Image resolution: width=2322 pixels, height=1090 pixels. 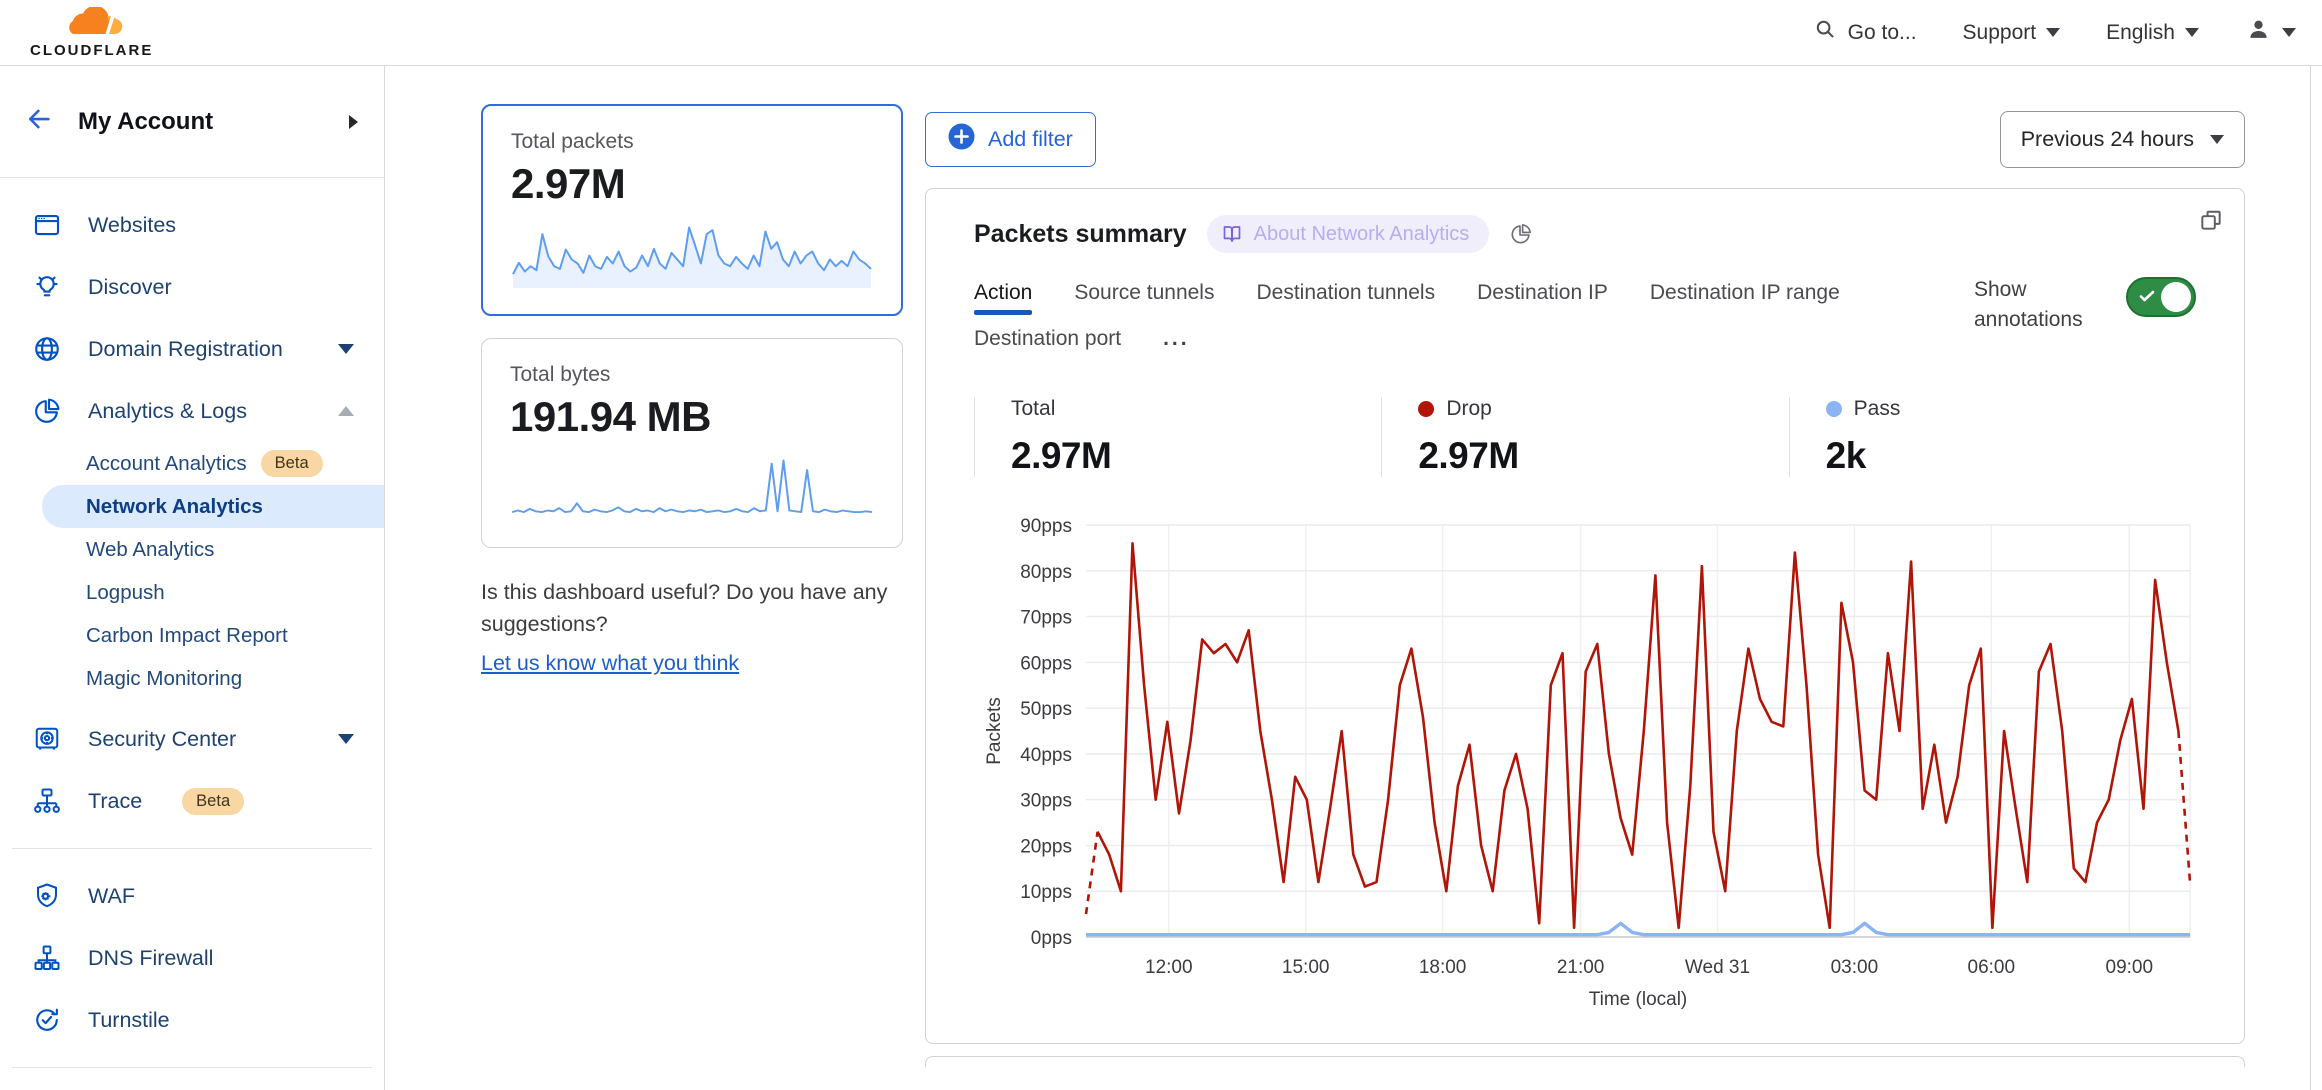 What do you see at coordinates (1346, 292) in the screenshot?
I see `tab-label: Destination tunnels` at bounding box center [1346, 292].